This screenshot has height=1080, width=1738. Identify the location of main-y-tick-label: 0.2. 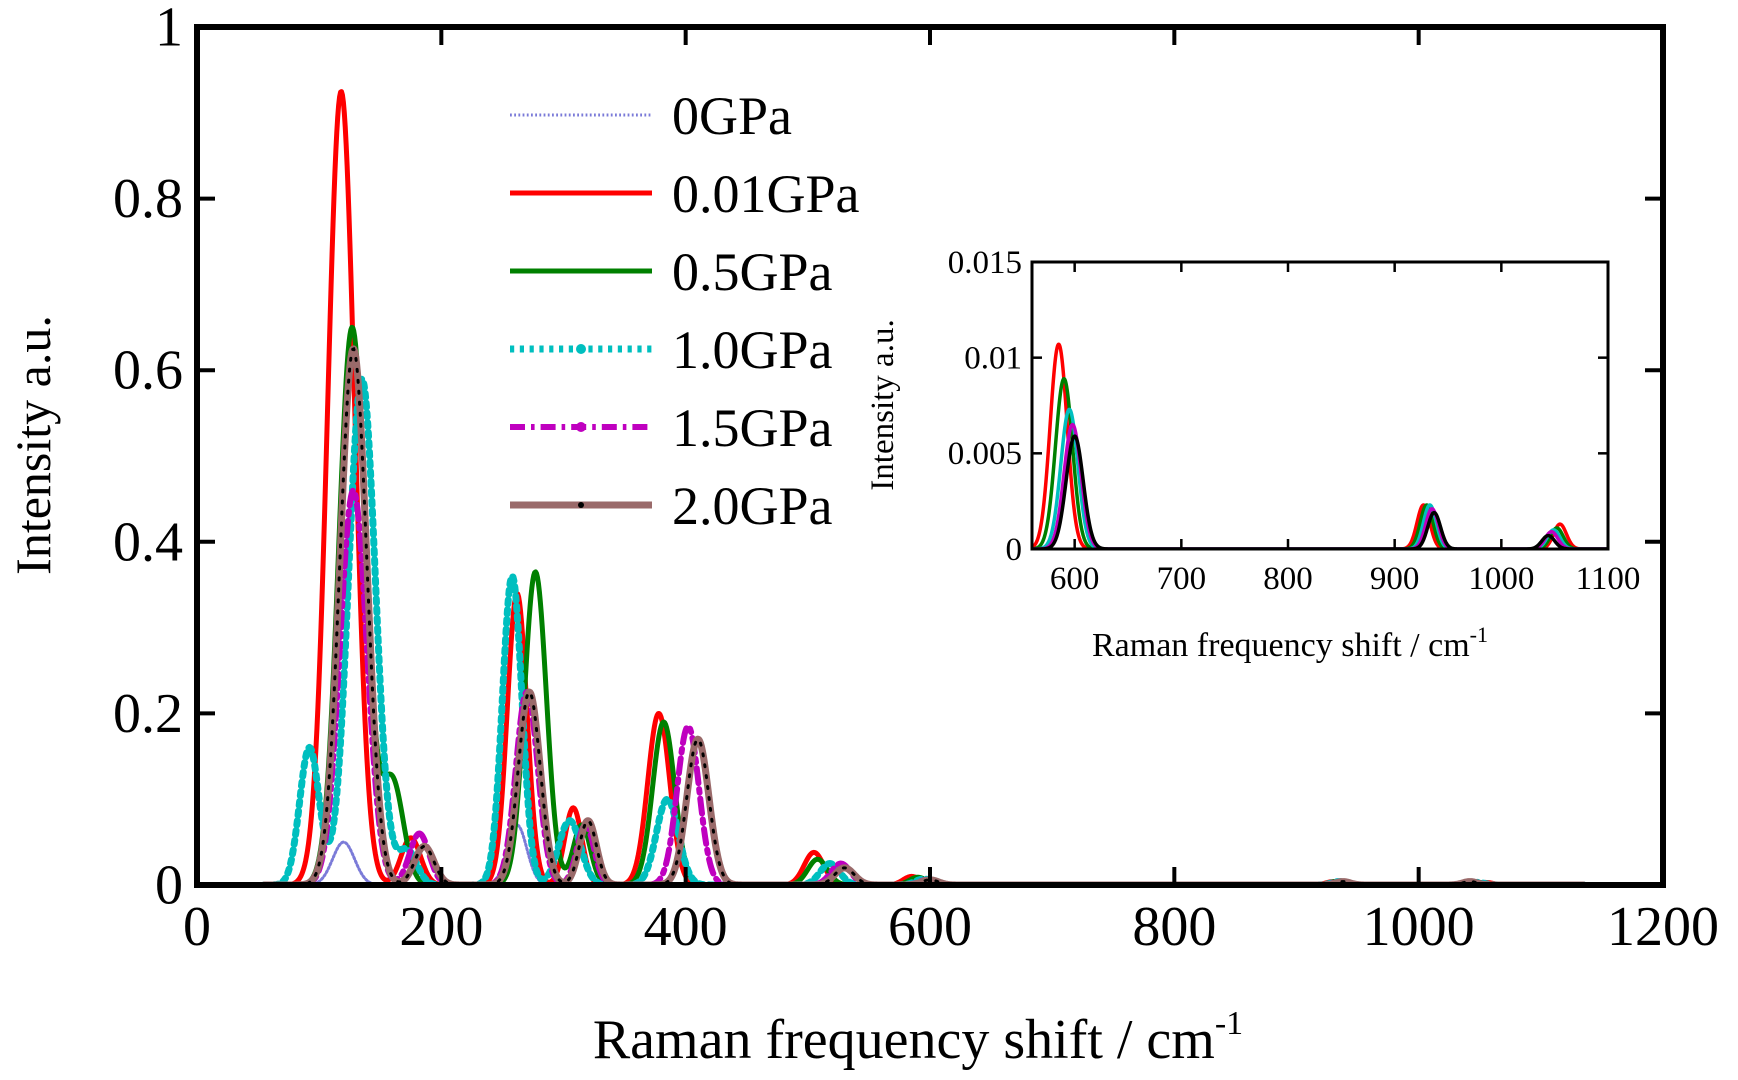
(148, 714).